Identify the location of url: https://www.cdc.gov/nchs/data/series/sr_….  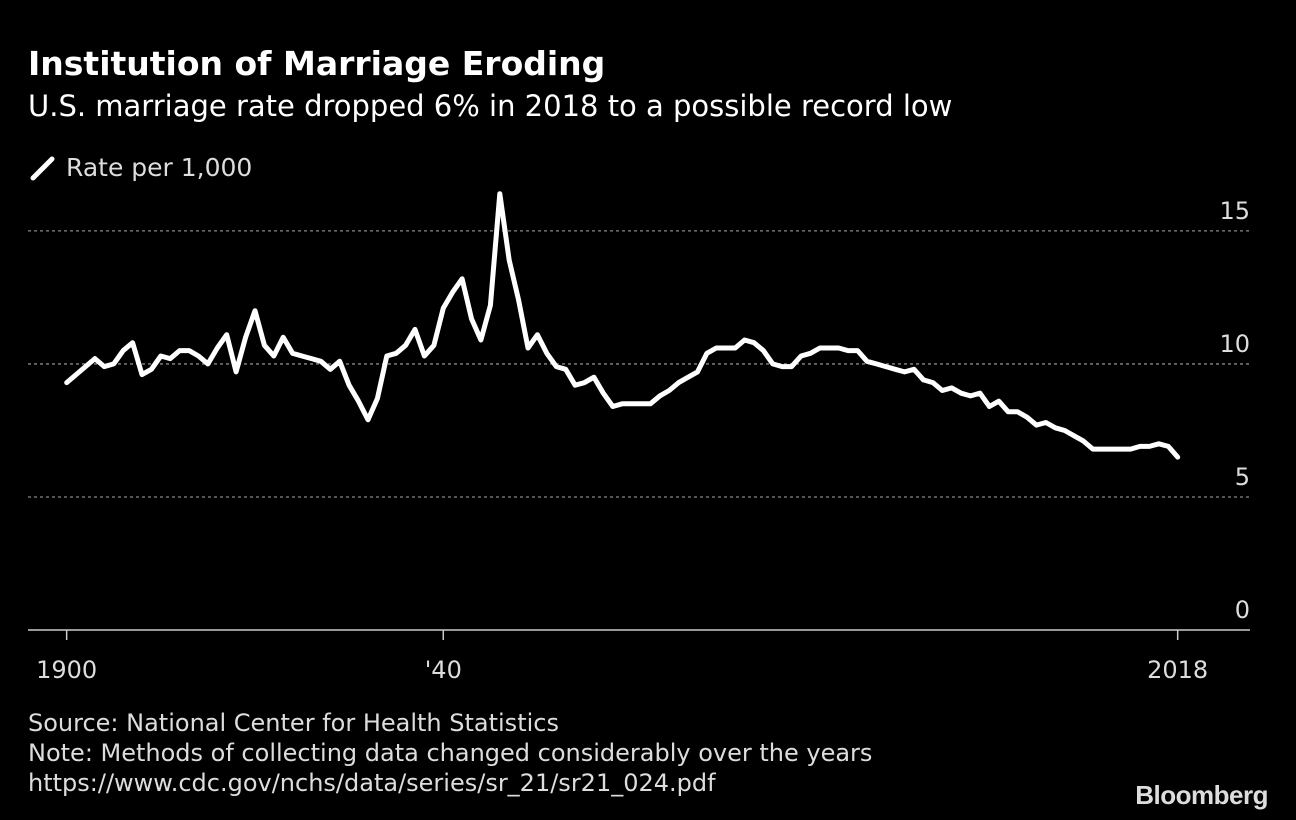
(372, 783).